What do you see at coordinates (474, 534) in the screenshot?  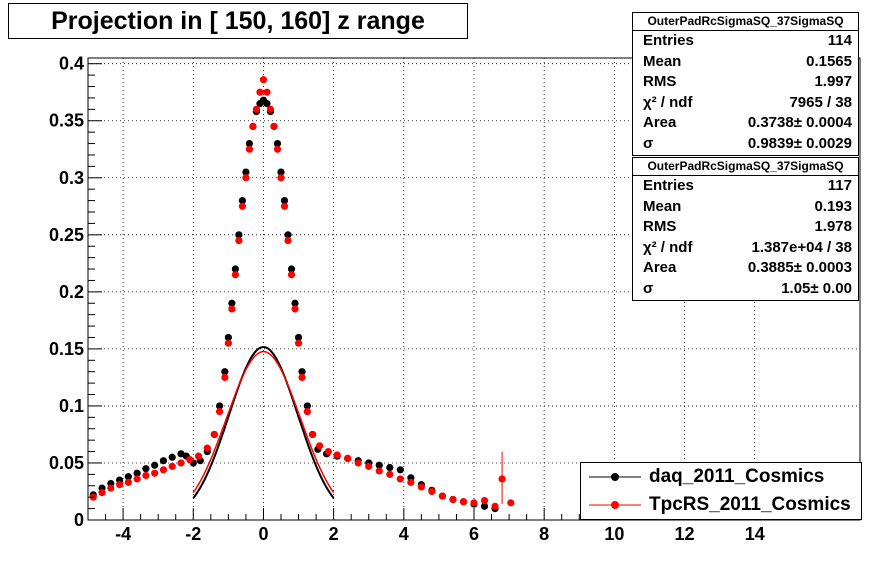 I see `x-tick-label: 6` at bounding box center [474, 534].